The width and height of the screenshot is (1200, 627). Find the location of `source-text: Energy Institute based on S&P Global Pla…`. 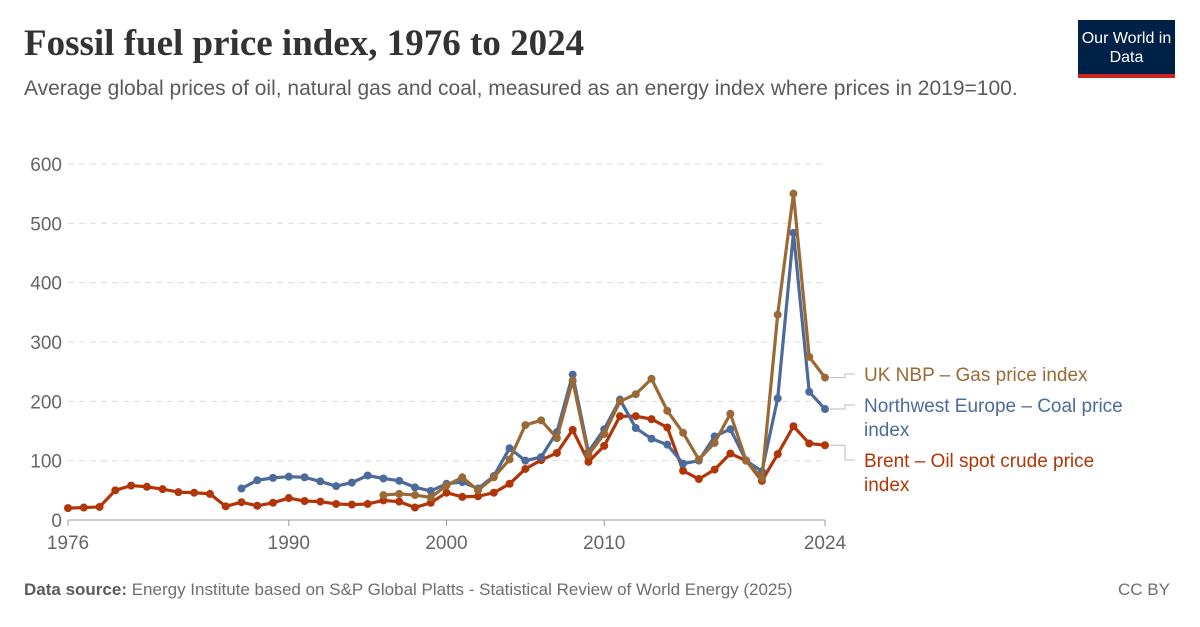

source-text: Energy Institute based on S&P Global Pla… is located at coordinates (462, 589).